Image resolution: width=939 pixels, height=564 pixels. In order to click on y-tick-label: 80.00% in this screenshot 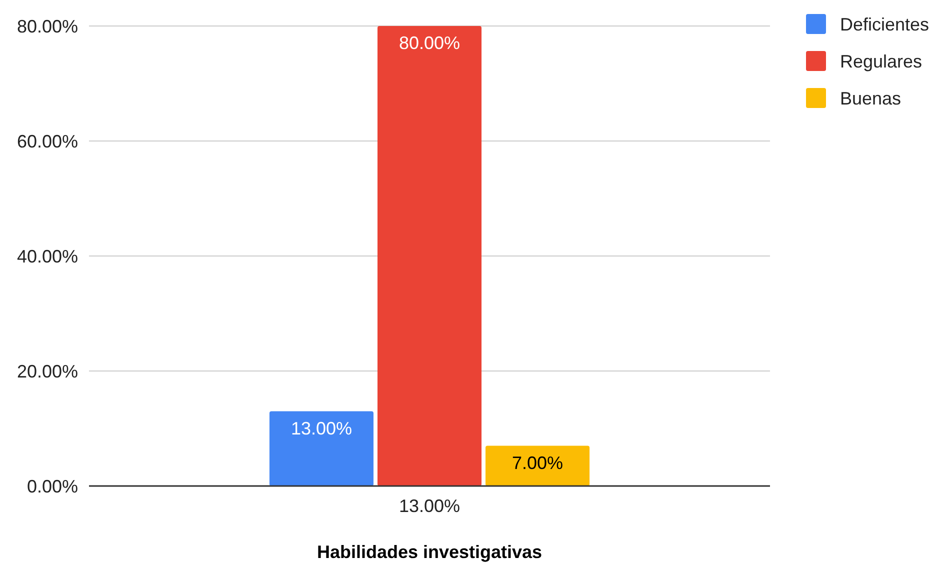, I will do `click(47, 26)`.